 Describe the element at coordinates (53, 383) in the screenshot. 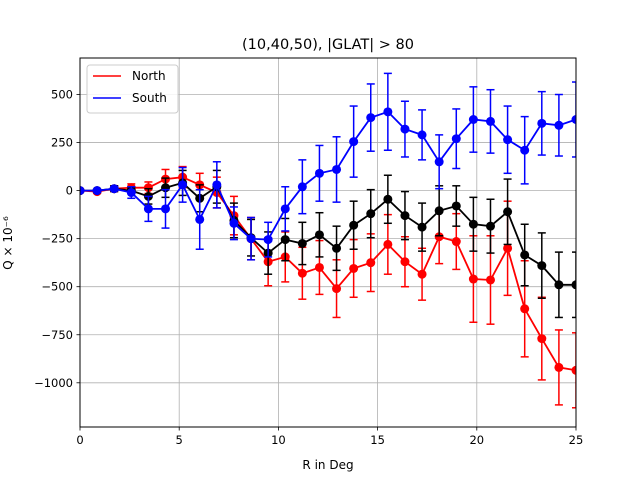

I see `y-tick-label: −1000` at that location.